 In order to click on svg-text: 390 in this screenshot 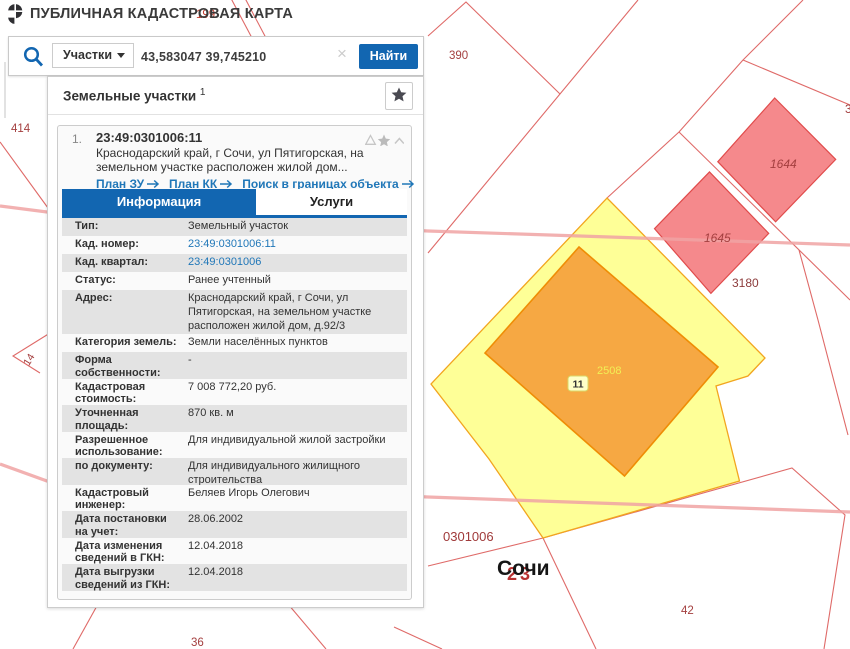, I will do `click(458, 56)`.